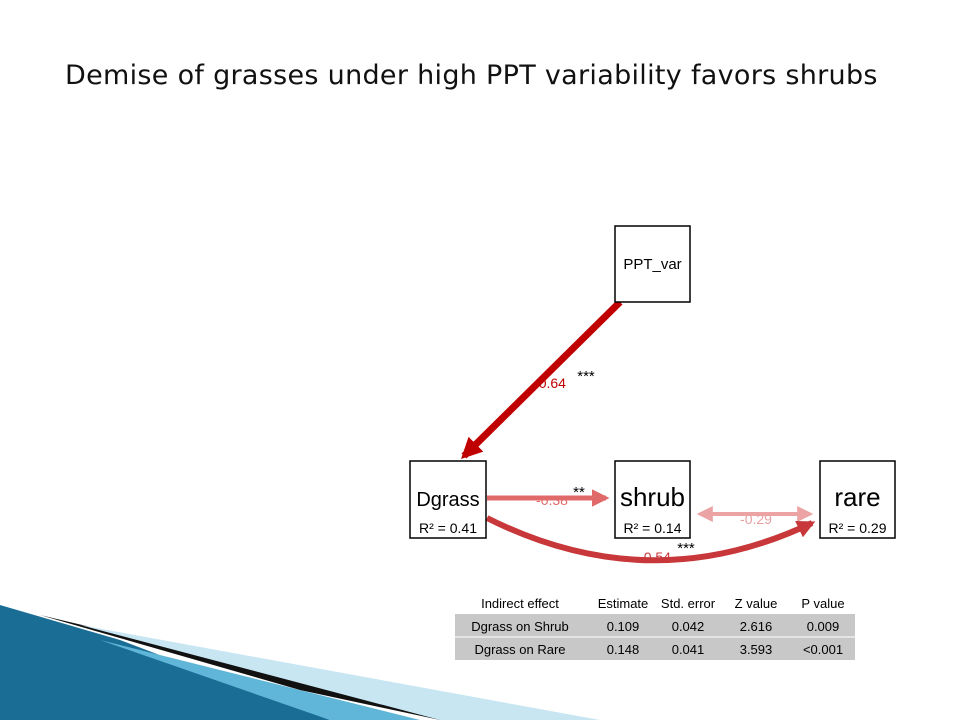 Image resolution: width=960 pixels, height=720 pixels. I want to click on table-cell: 0.148, so click(623, 649).